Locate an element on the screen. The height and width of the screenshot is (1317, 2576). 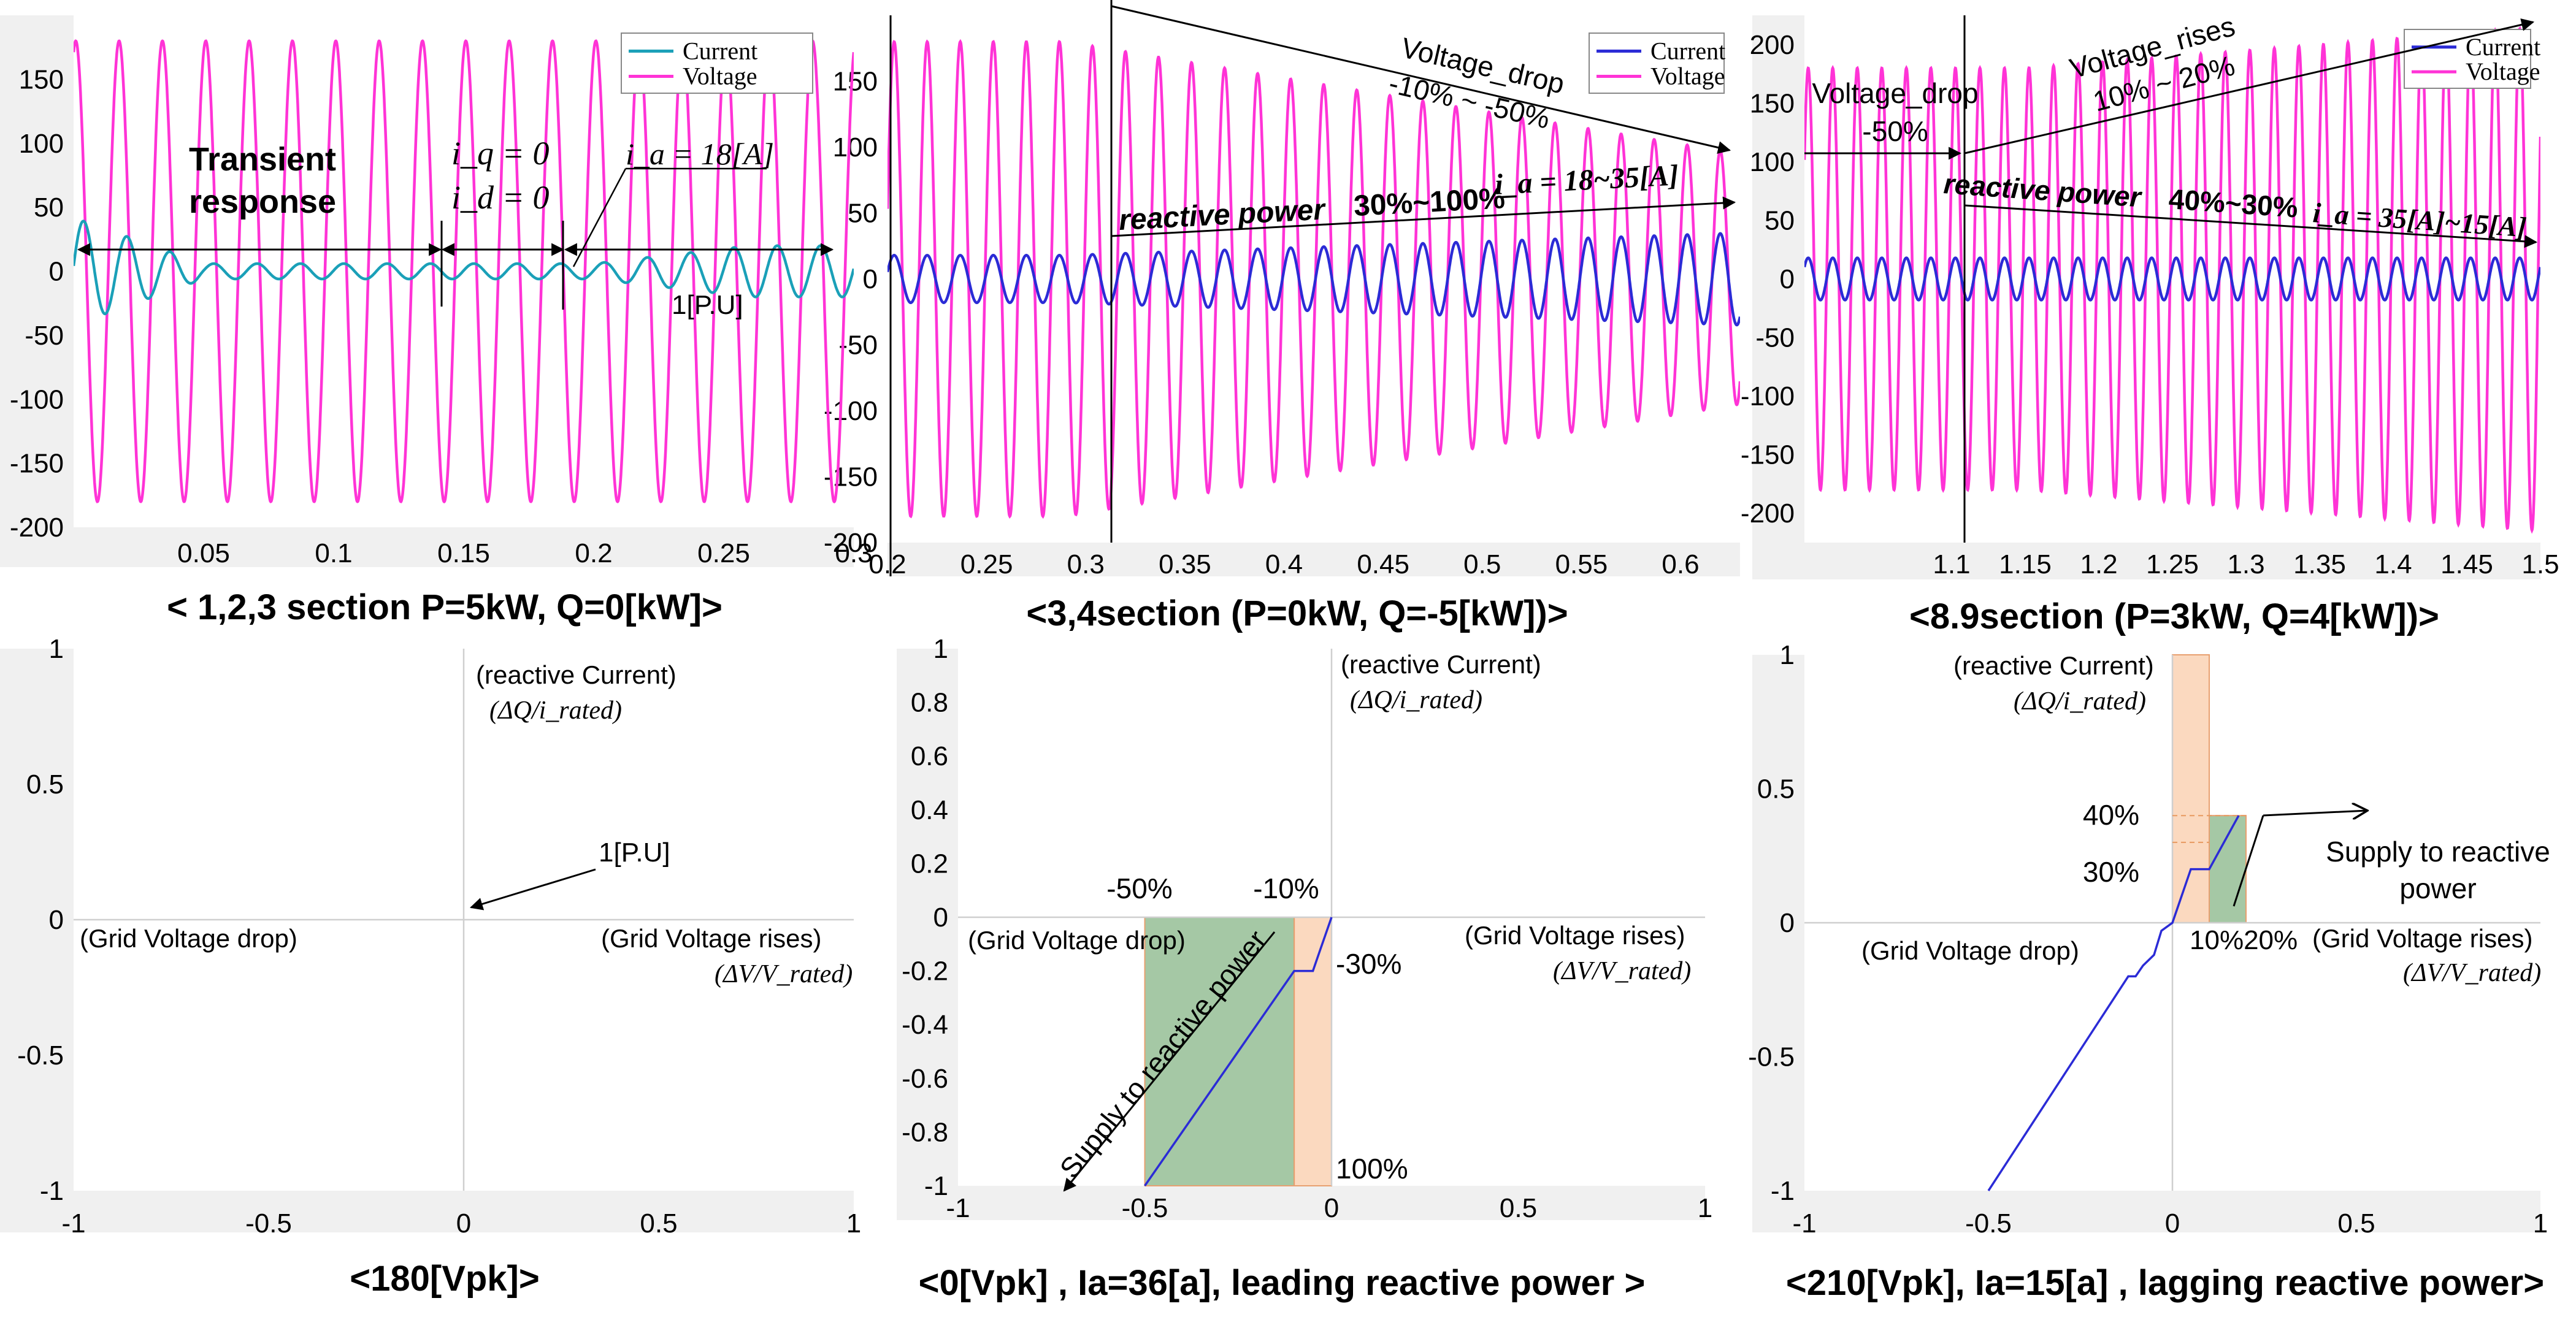
panel-1-xtick-label: 0.05 is located at coordinates (203, 553).